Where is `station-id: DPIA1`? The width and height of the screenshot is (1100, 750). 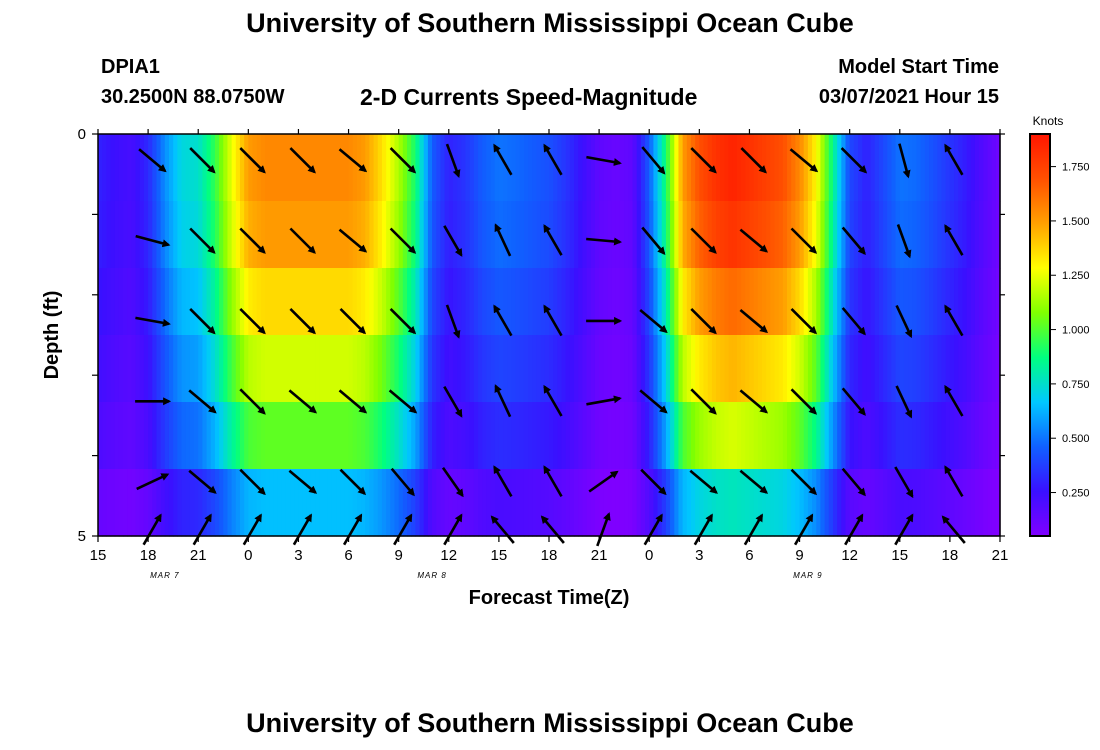 station-id: DPIA1 is located at coordinates (130, 67).